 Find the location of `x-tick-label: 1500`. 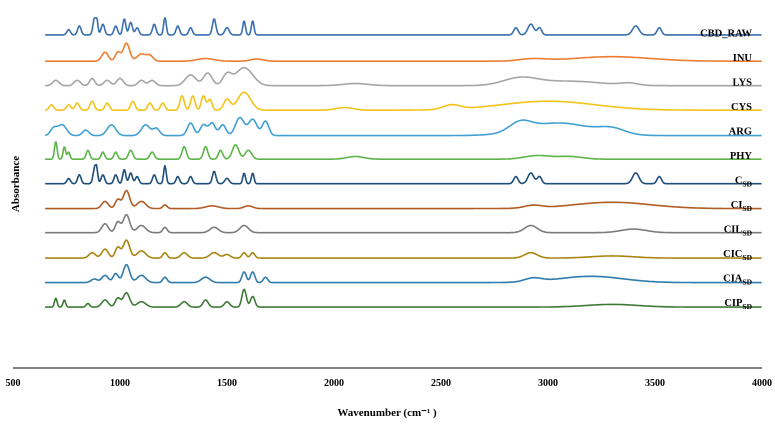

x-tick-label: 1500 is located at coordinates (227, 383).